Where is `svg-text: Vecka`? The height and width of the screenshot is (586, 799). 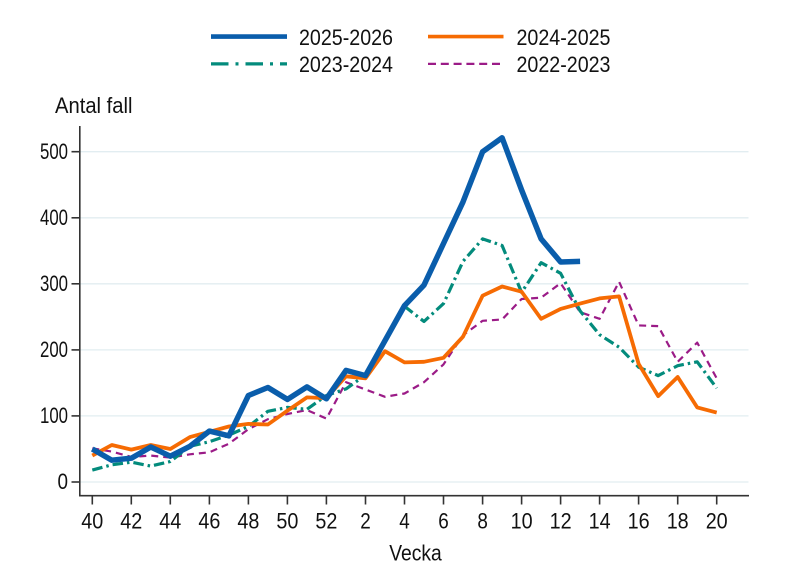
svg-text: Vecka is located at coordinates (415, 553).